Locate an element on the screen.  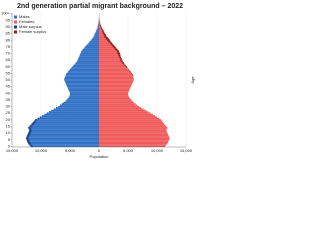
y-tick-label: 5 is located at coordinates (9, 139).